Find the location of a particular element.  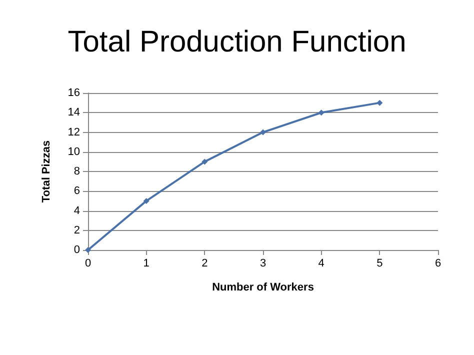

y-tick-label: 10 is located at coordinates (74, 152).